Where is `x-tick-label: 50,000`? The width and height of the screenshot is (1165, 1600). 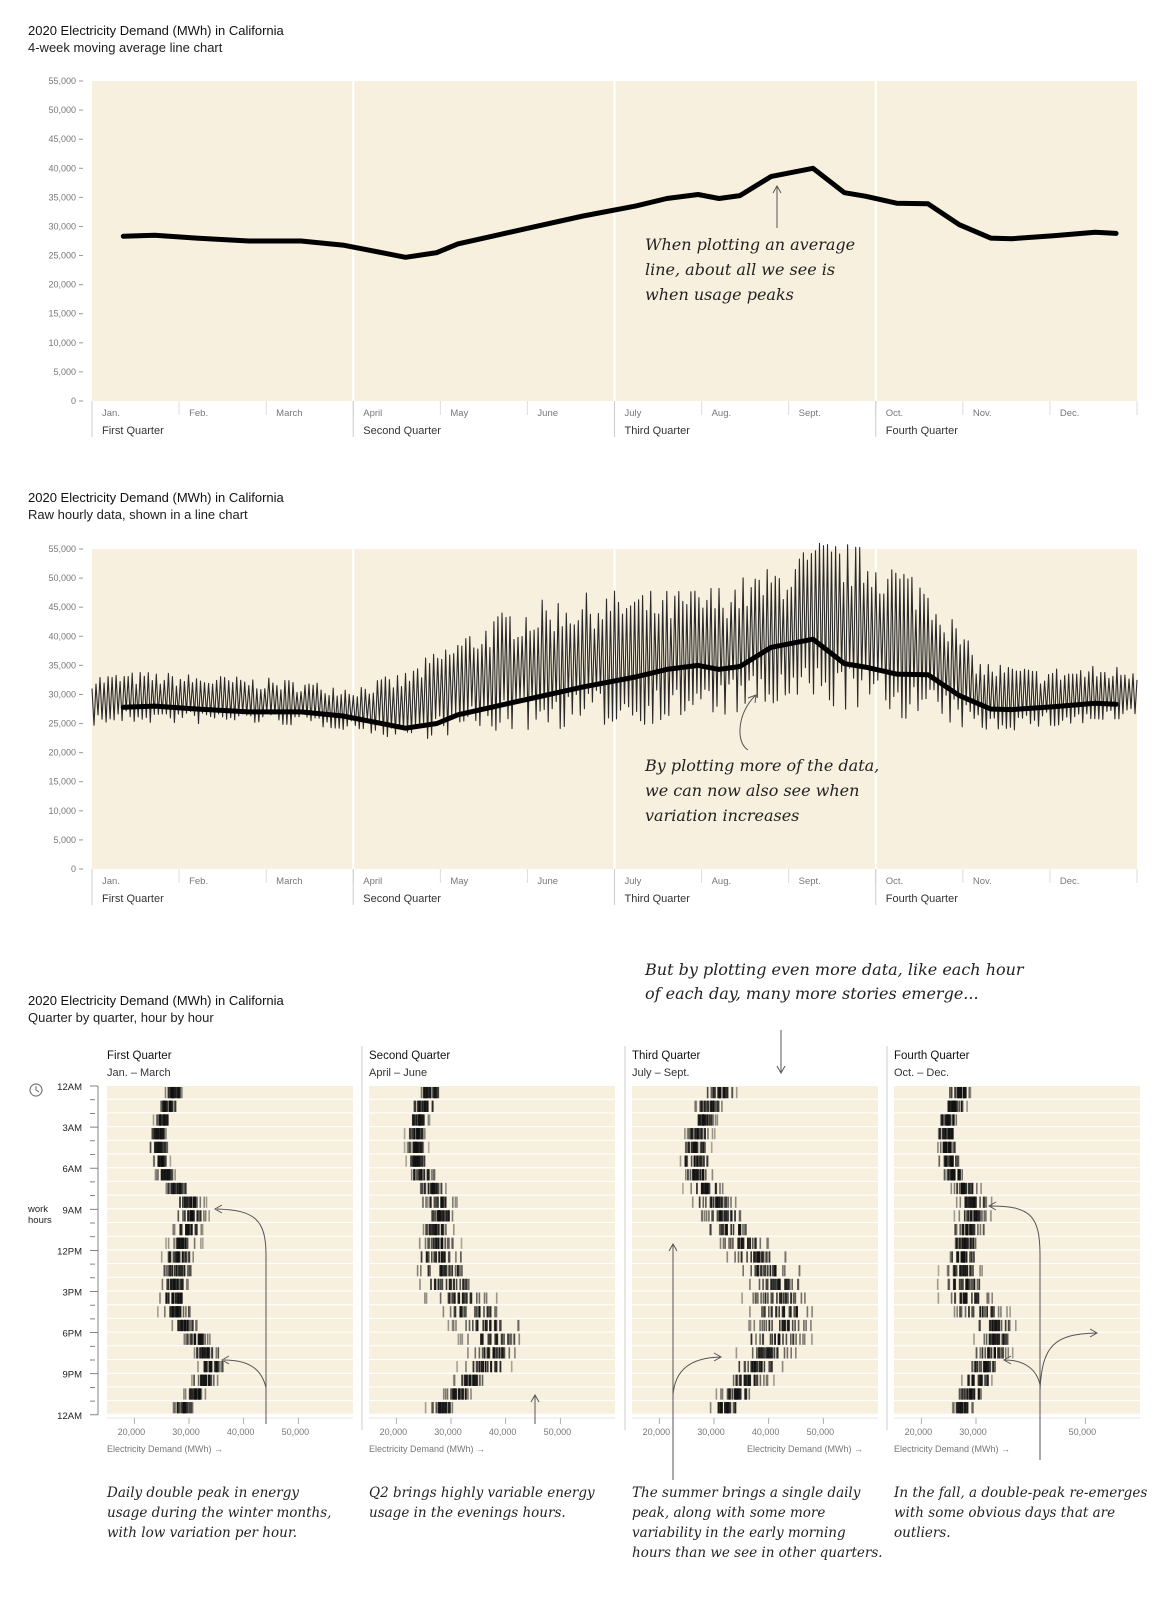
x-tick-label: 50,000 is located at coordinates (558, 1432).